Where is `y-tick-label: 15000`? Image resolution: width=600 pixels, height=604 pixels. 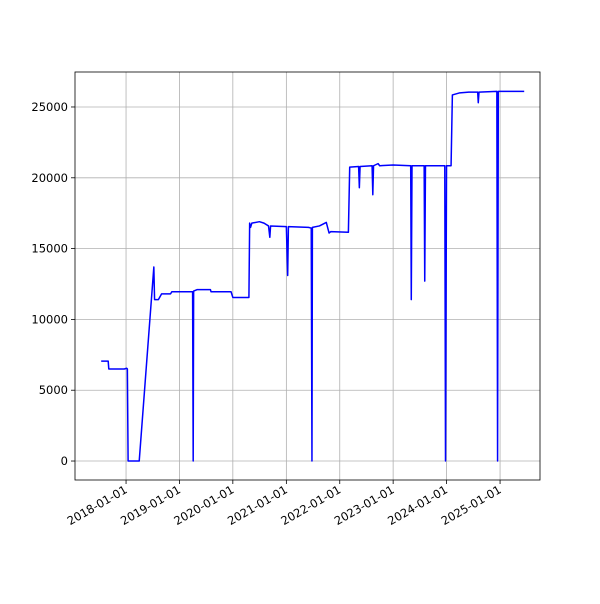
y-tick-label: 15000 is located at coordinates (49, 249).